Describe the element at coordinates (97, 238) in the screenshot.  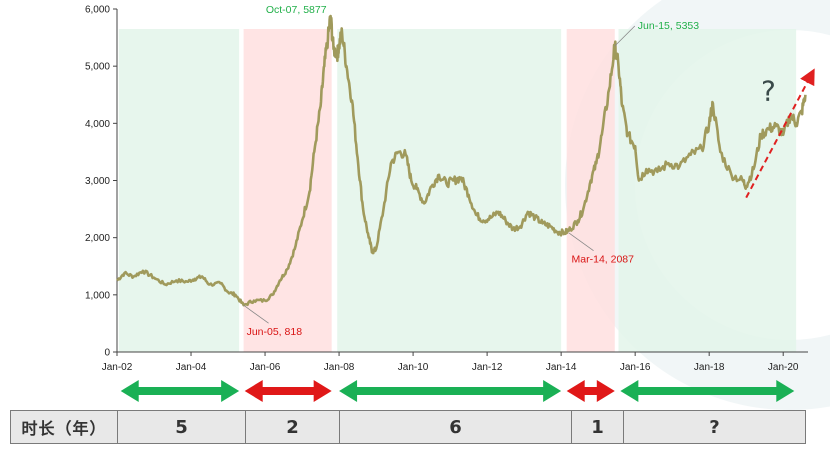
I see `y-tick-label: 2,000` at that location.